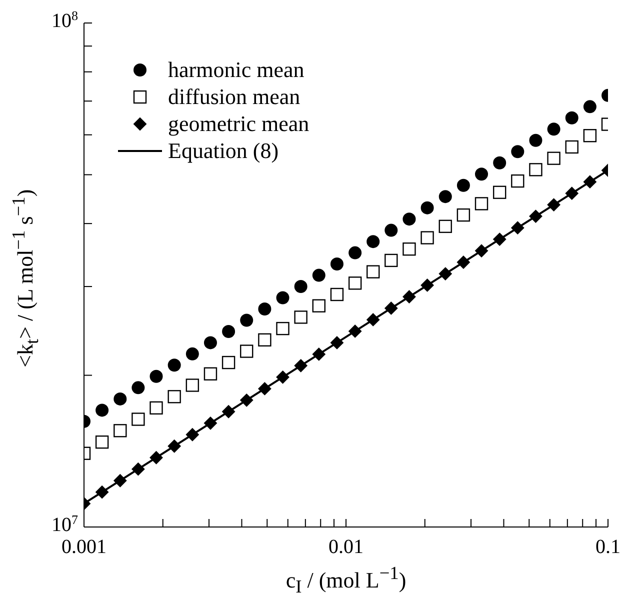  I want to click on y-tick-label: 10$^{8}$, so click(65, 20).